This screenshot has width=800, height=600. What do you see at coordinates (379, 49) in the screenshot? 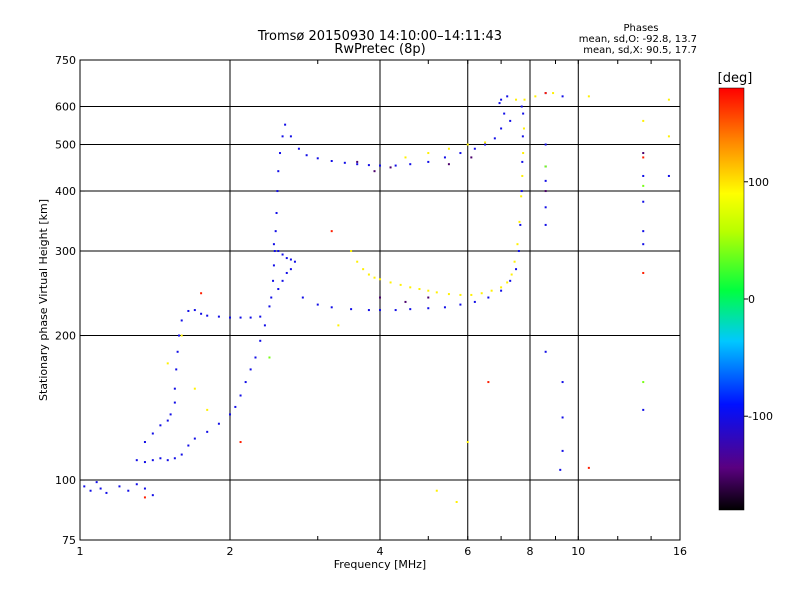
I see `chart-subtitle: RwPretec (8p)` at bounding box center [379, 49].